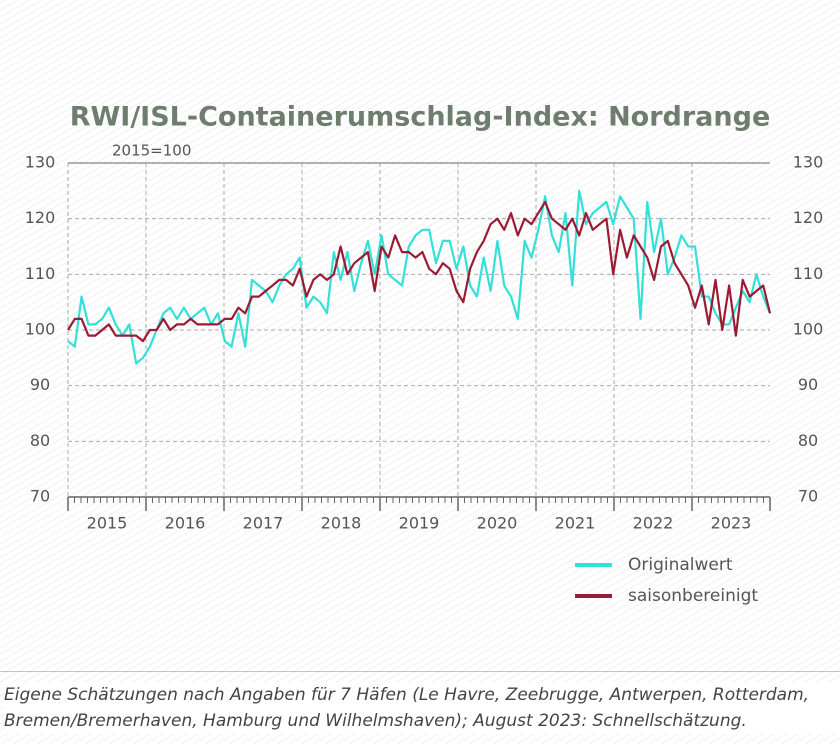 The width and height of the screenshot is (840, 744). What do you see at coordinates (40, 384) in the screenshot?
I see `y-tick-label: 90` at bounding box center [40, 384].